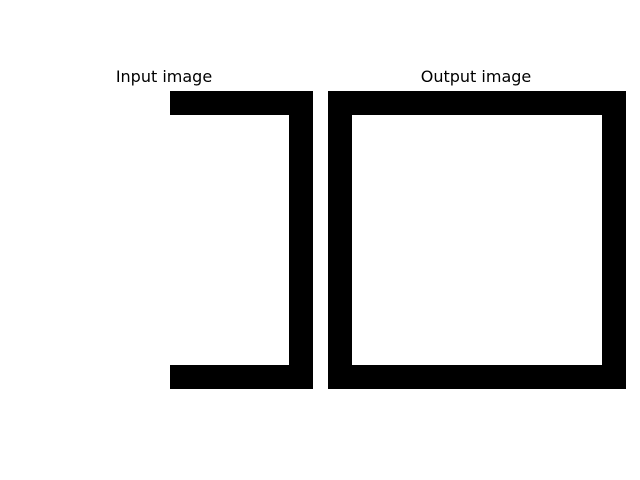 The width and height of the screenshot is (640, 480). Describe the element at coordinates (301, 240) in the screenshot. I see `input-right-bar` at that location.